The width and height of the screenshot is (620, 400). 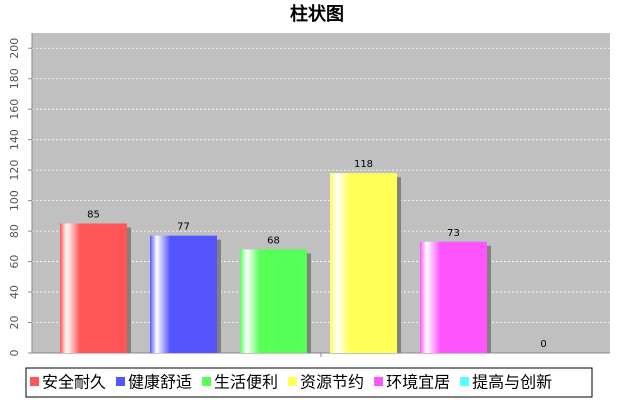 What do you see at coordinates (14, 200) in the screenshot?
I see `y-tick-label: 100` at bounding box center [14, 200].